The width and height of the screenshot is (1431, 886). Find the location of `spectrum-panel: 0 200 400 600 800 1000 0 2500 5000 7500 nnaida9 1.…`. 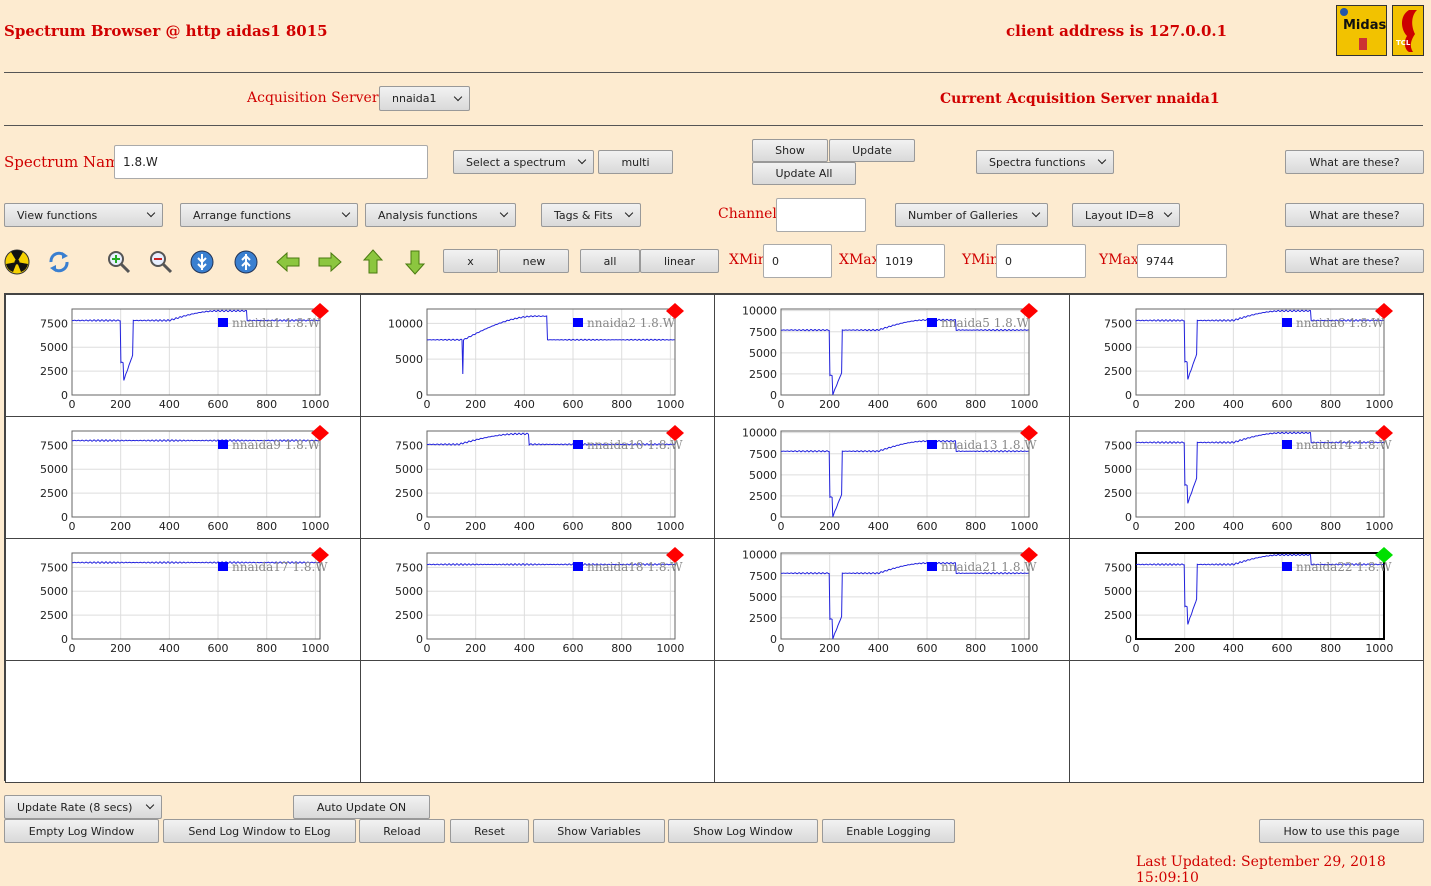

spectrum-panel: 0 200 400 600 800 1000 0 2500 5000 7500 nnaida9 1.… is located at coordinates (183, 477).